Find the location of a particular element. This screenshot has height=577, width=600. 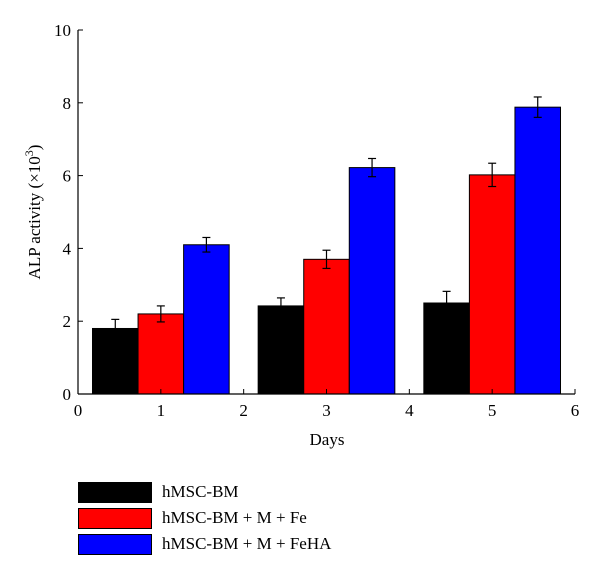

y-axis-label-close: ) is located at coordinates (34, 148).